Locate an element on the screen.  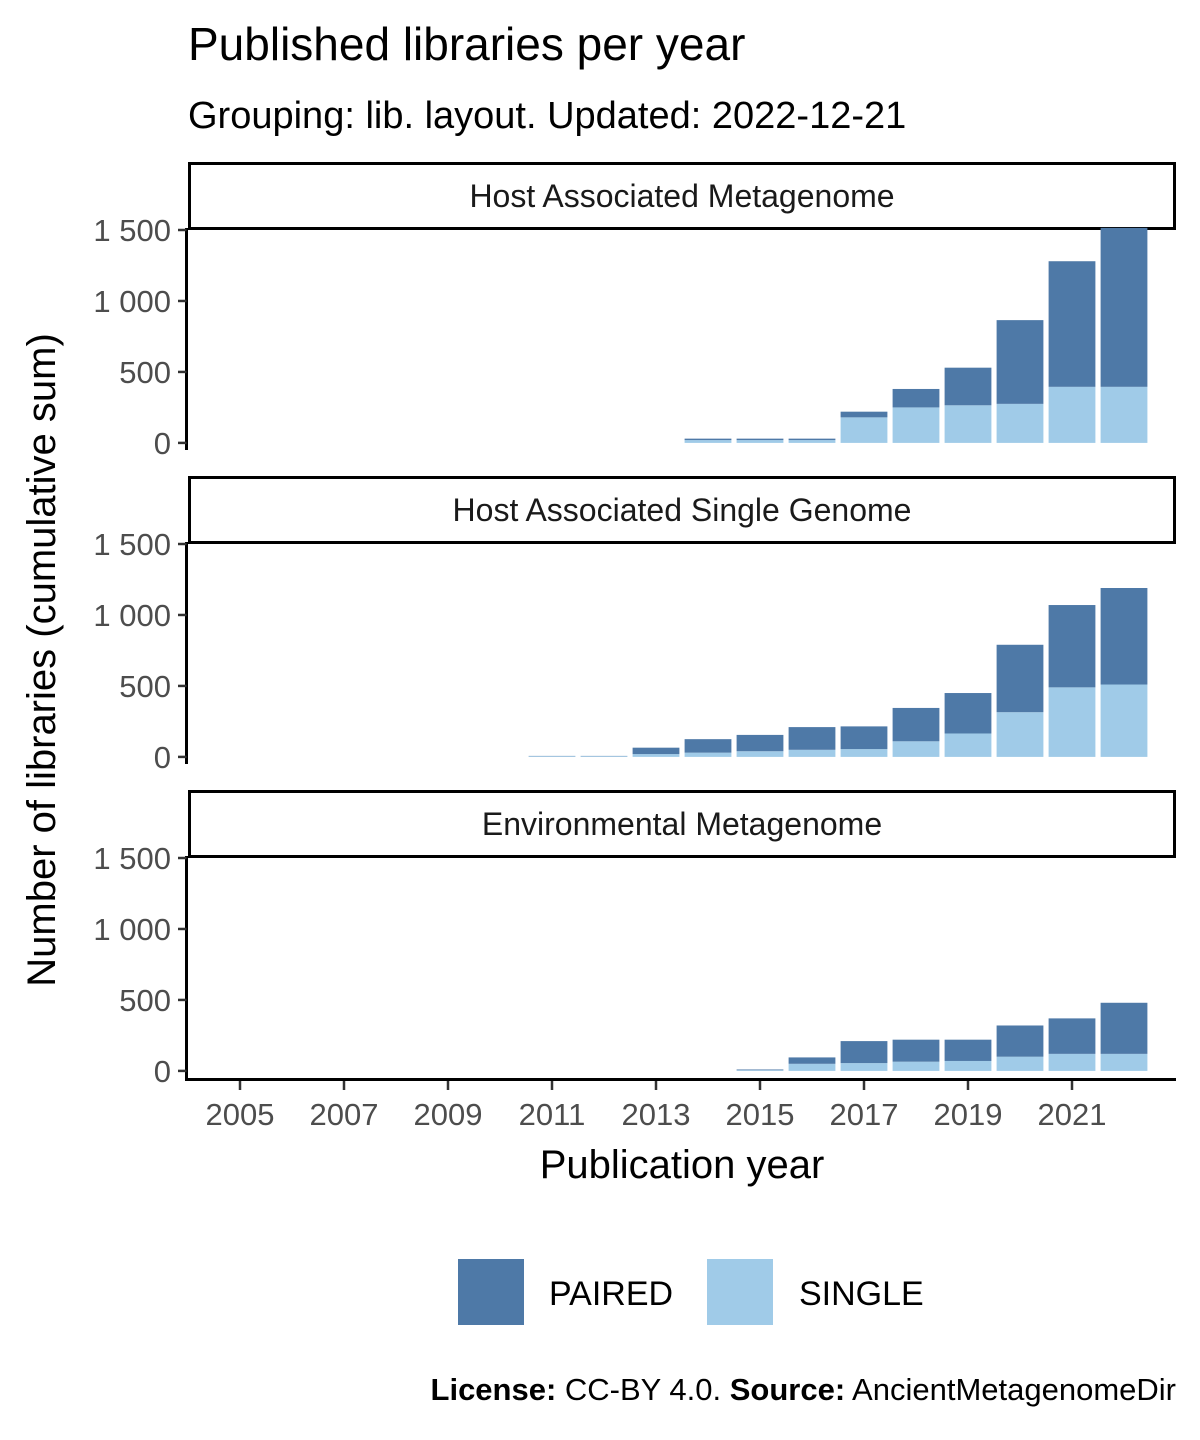
legend-swatch-single is located at coordinates (740, 1292).